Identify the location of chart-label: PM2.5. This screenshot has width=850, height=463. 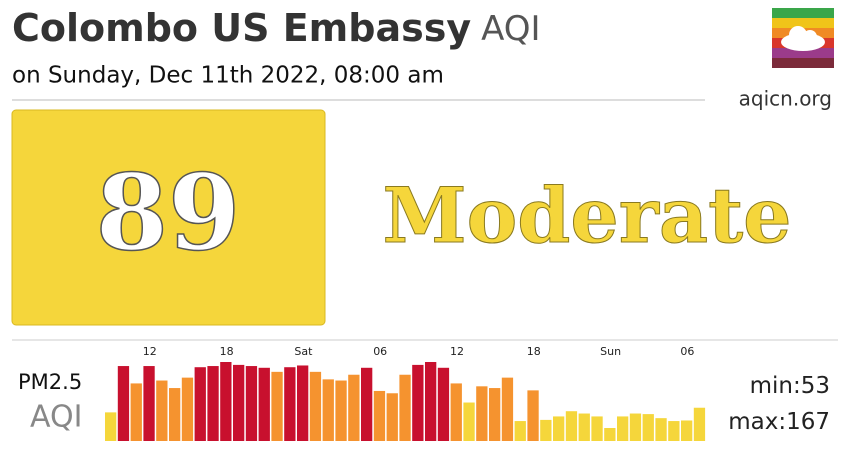
(50, 382).